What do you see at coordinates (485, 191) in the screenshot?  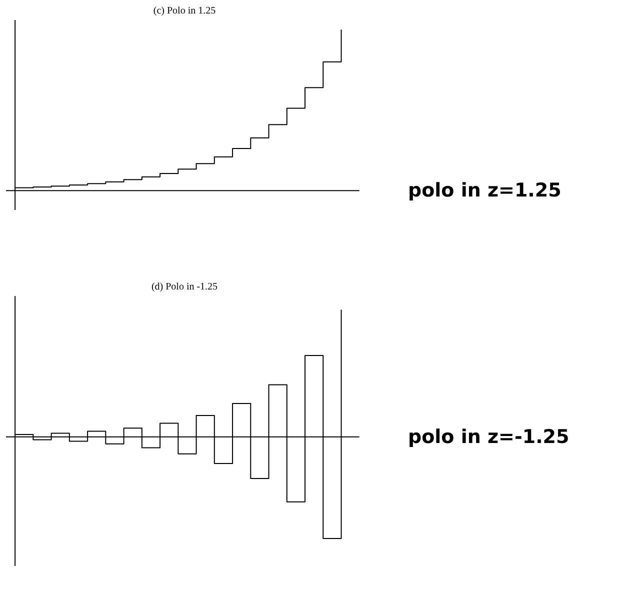 I see `text: polo in z=1.25` at bounding box center [485, 191].